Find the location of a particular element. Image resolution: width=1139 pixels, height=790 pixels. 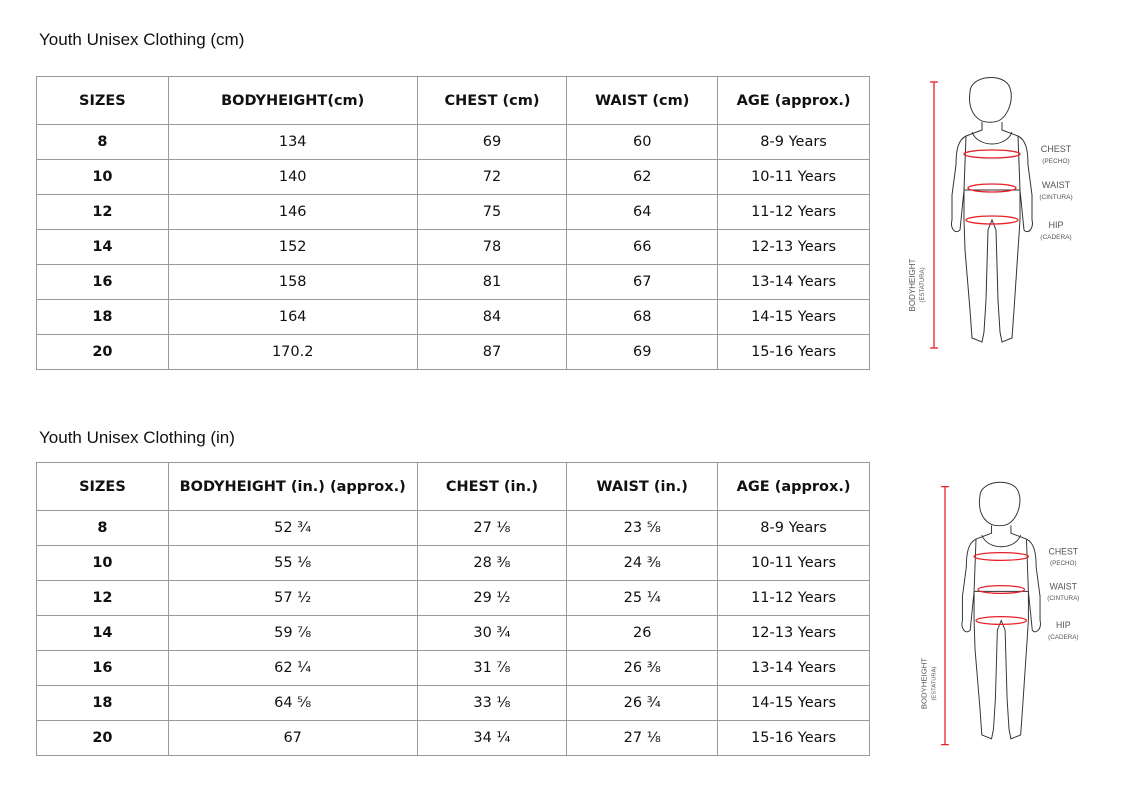

table-row: 10 140 72 62 10-11 Years is located at coordinates (453, 177).